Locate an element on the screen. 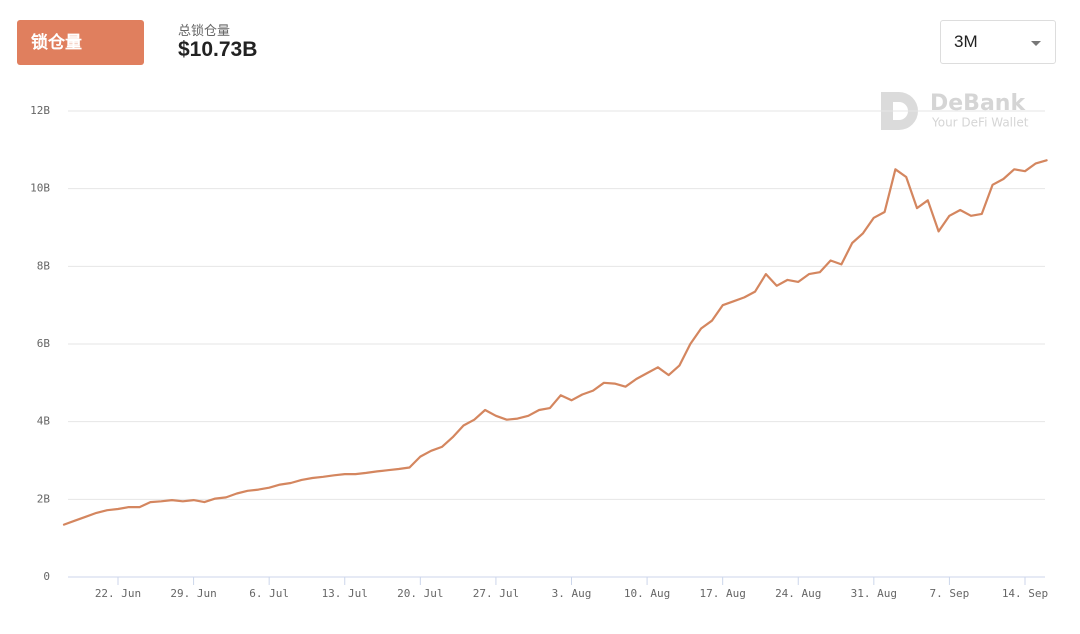  y-tick-label: 4B is located at coordinates (44, 421).